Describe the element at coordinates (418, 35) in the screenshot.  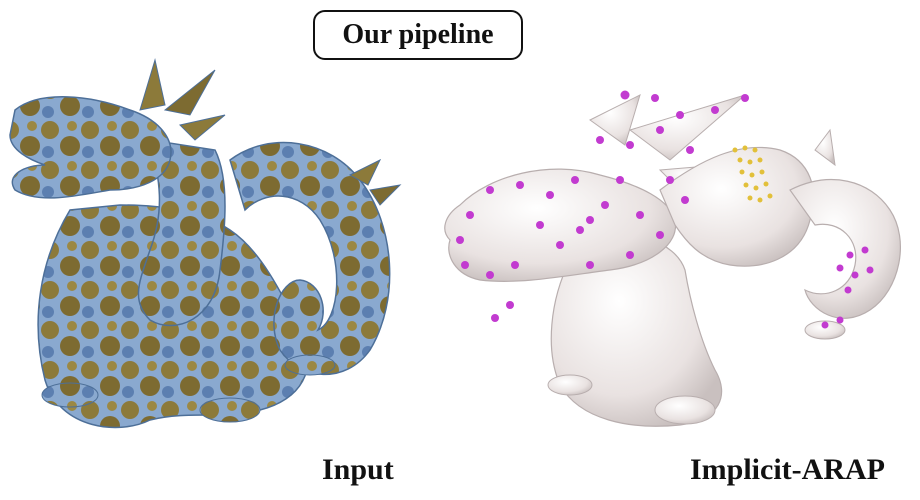
I see `figure-title: Our pipeline` at that location.